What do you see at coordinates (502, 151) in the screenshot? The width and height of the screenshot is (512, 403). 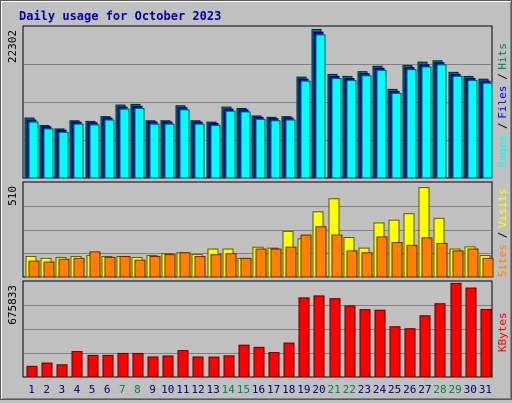 I see `hits-panel-legend-pages: Pages` at bounding box center [502, 151].